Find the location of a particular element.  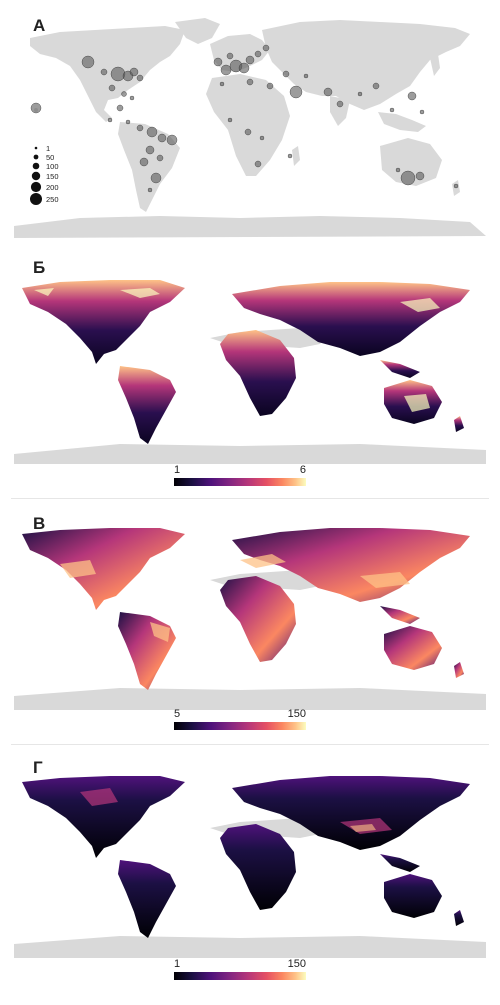

richness-layer is located at coordinates (246, 362).